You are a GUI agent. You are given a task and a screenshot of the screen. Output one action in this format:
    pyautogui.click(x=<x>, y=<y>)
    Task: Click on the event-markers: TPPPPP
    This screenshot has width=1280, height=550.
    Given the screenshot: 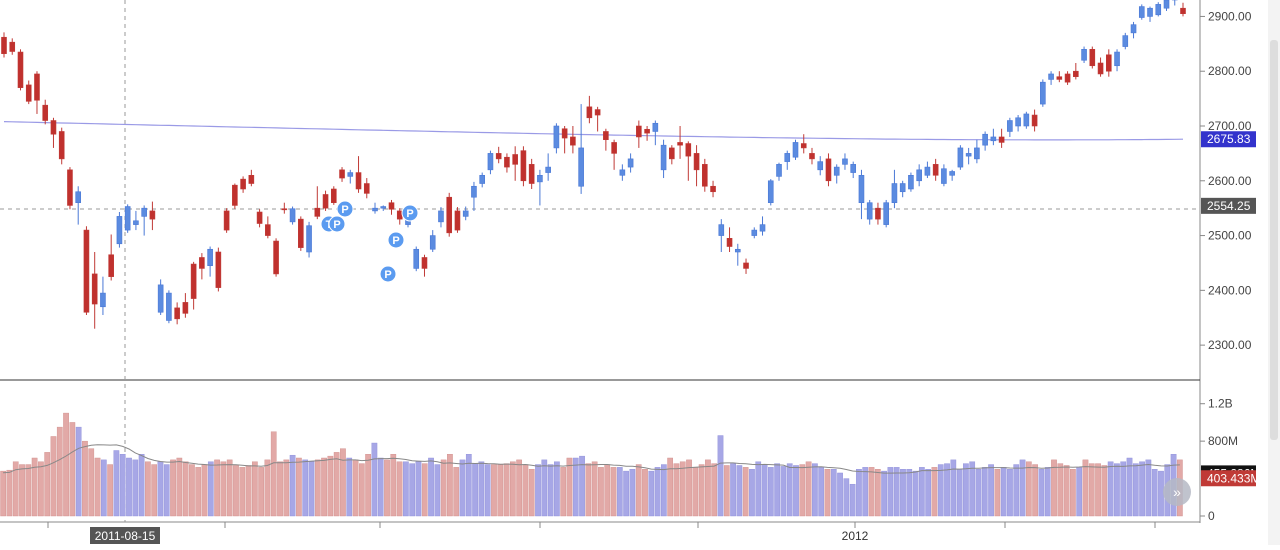 What is the action you would take?
    pyautogui.click(x=369, y=241)
    